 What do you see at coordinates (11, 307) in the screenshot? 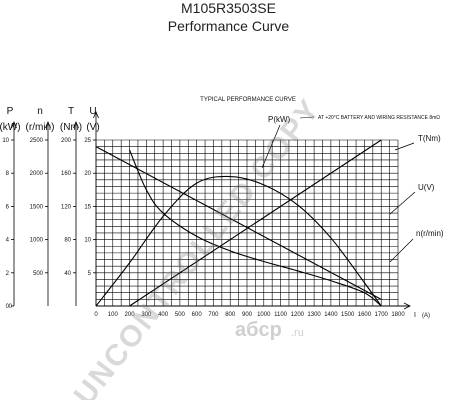
I see `tick-label-P-zero: 0` at bounding box center [11, 307].